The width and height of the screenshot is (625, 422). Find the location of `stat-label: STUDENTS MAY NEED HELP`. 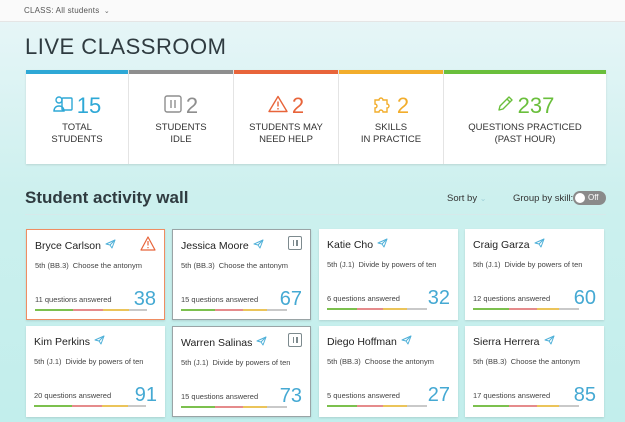

stat-label: STUDENTS MAY NEED HELP is located at coordinates (286, 133).